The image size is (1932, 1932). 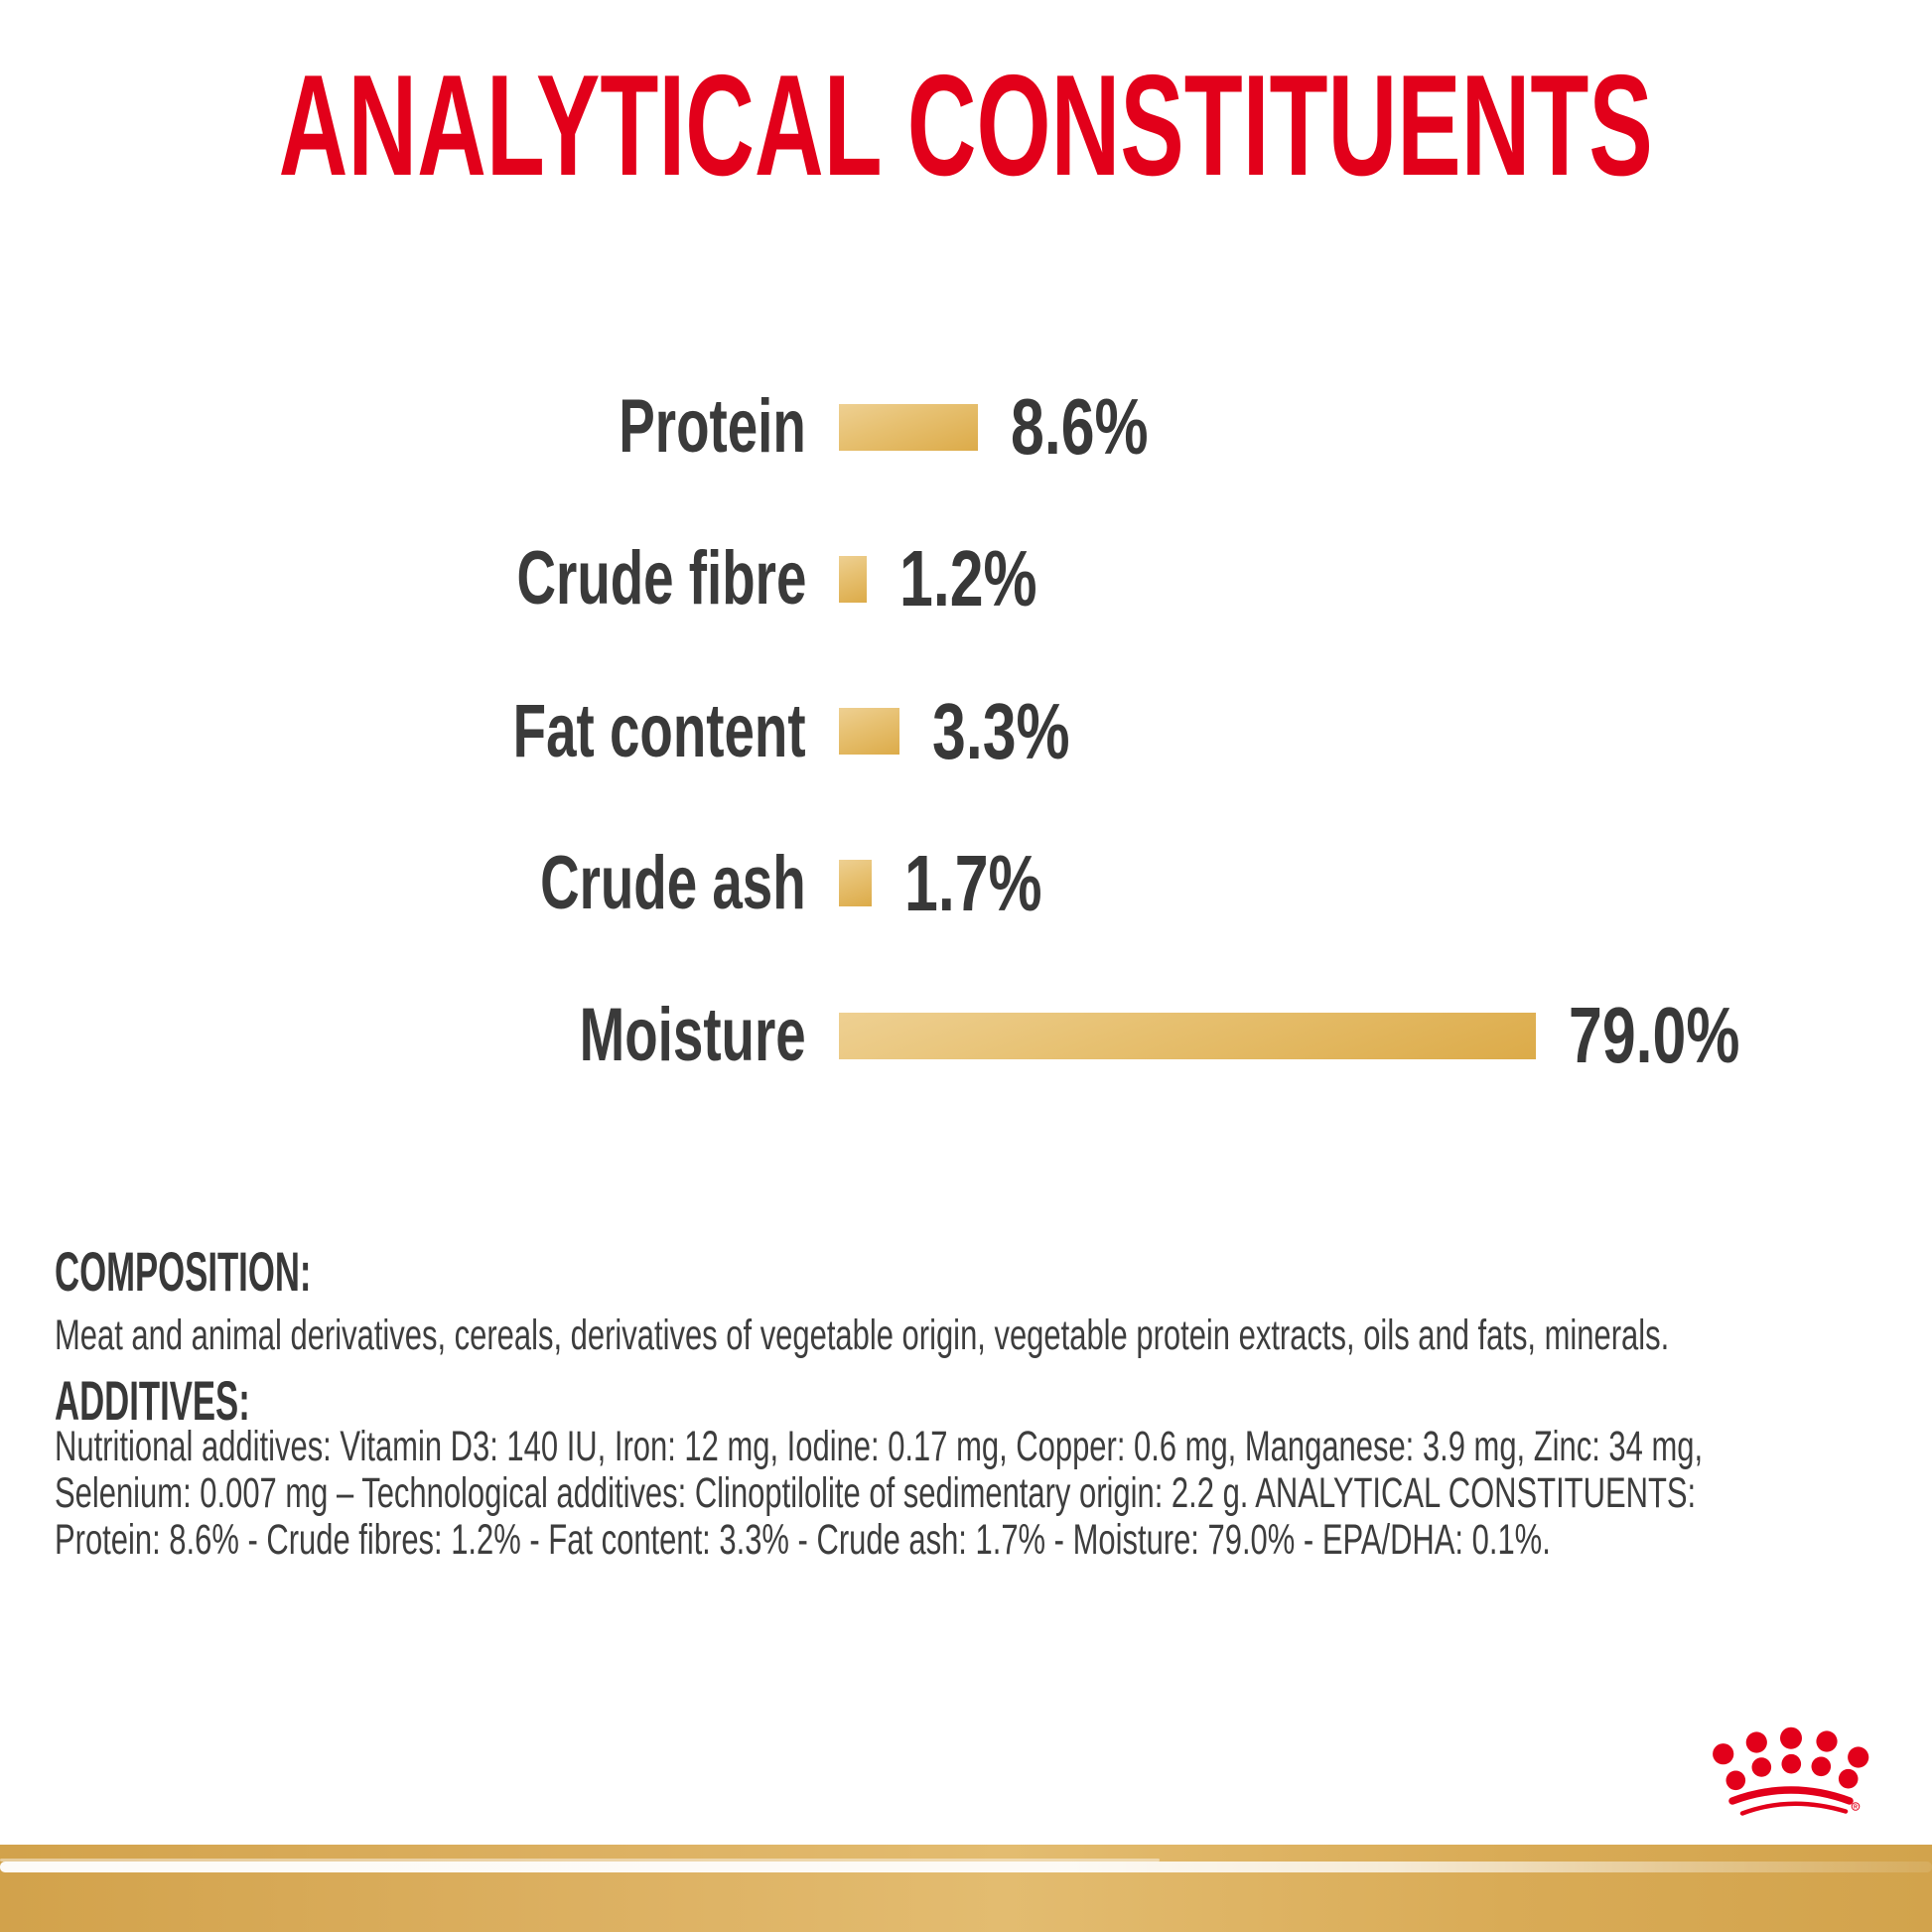 I want to click on constituent-label: Fat content, so click(x=659, y=731).